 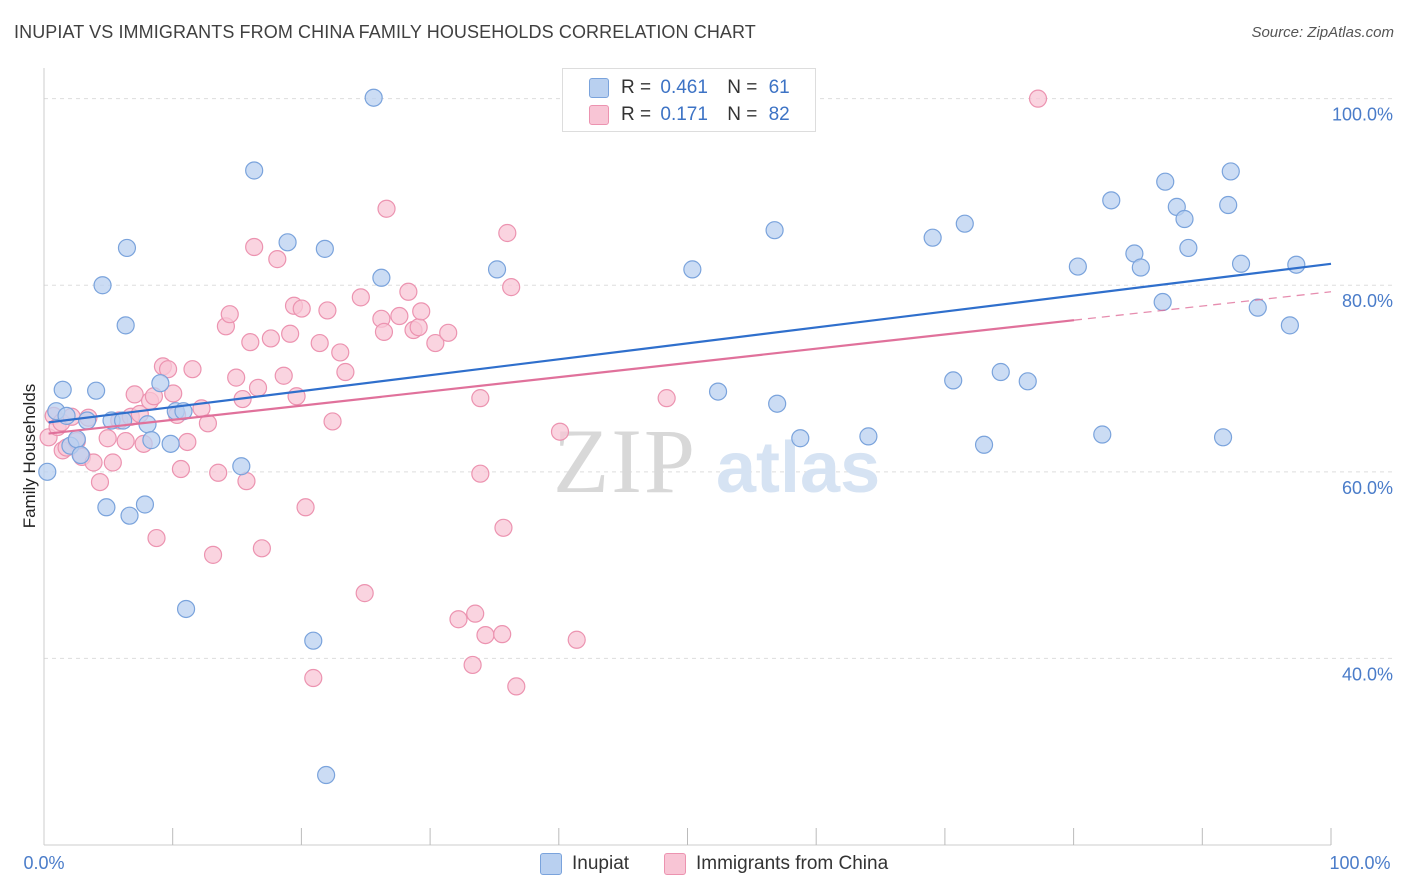 What do you see at coordinates (1359, 863) in the screenshot?
I see `x-tick-label-end: 100.0%` at bounding box center [1359, 863].